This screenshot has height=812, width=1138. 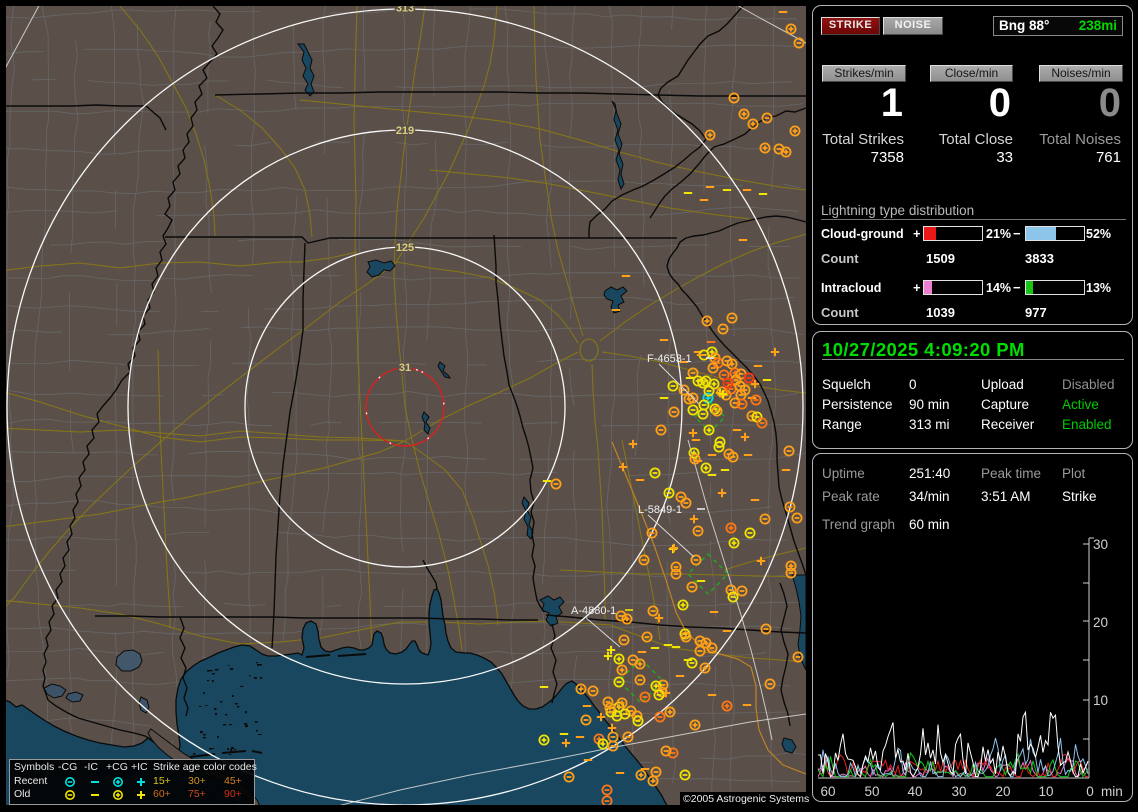 I want to click on svg-text: 50, so click(x=871, y=791).